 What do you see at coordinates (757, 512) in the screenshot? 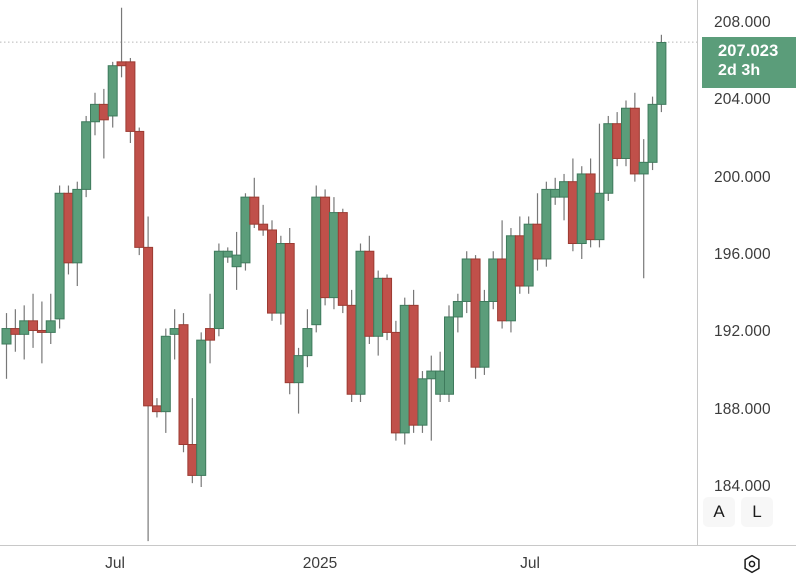
I see `log-scale-button: L` at bounding box center [757, 512].